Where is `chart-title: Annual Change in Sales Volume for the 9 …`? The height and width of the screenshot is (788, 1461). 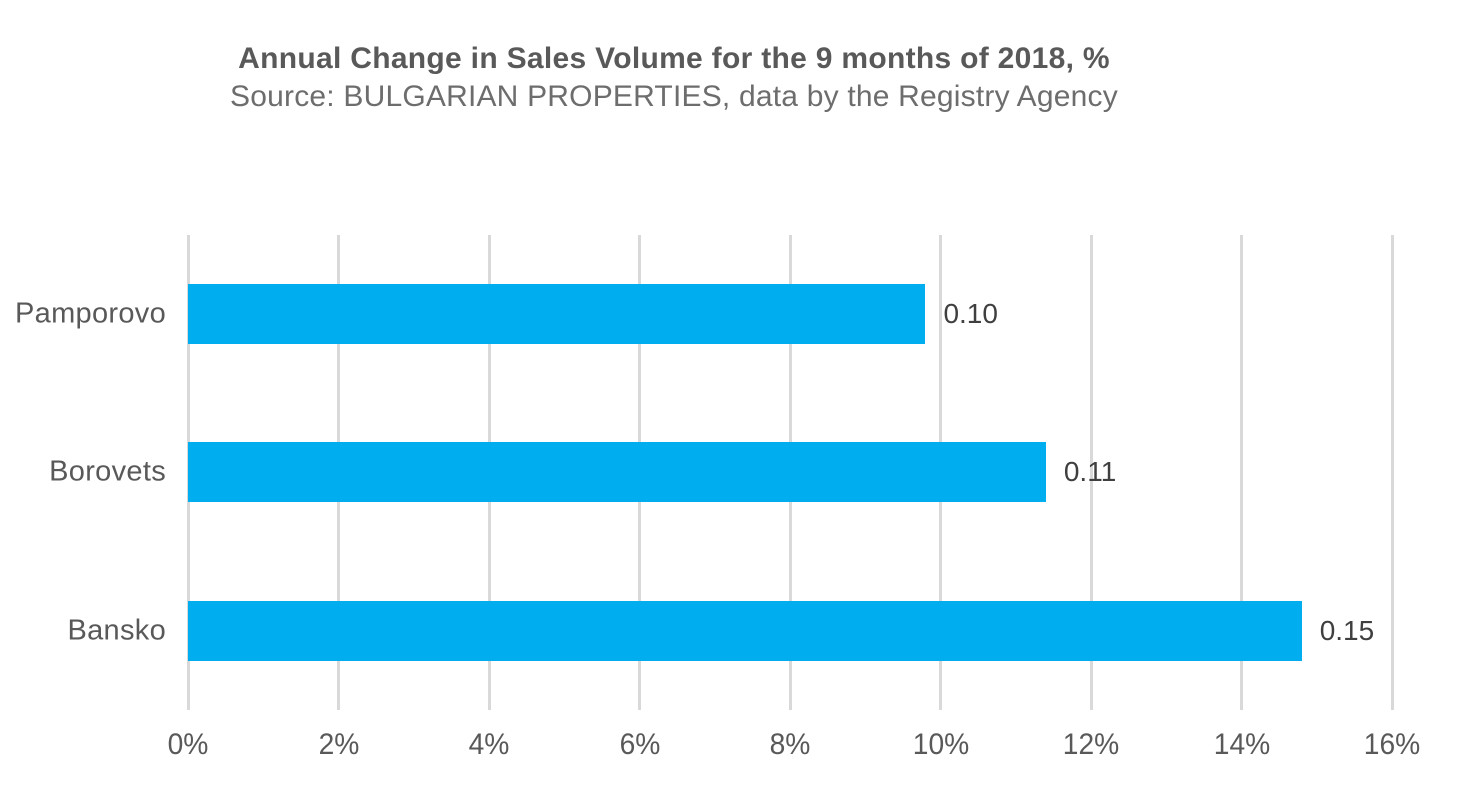
chart-title: Annual Change in Sales Volume for the 9 … is located at coordinates (674, 58).